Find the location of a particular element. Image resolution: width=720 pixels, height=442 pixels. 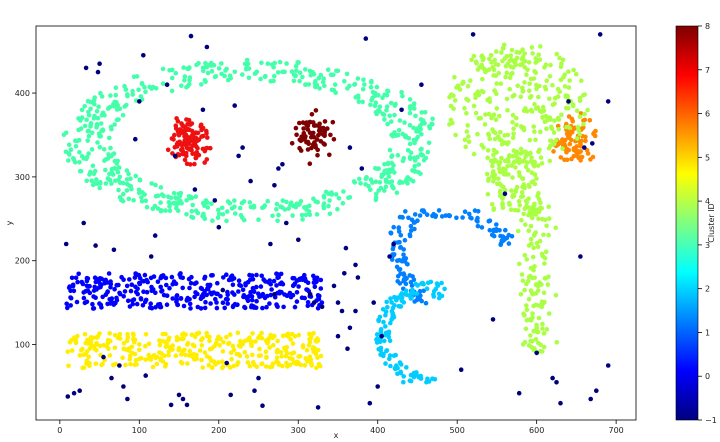

y-axis-ticks: 100 200 300 400 is located at coordinates (25, 219).